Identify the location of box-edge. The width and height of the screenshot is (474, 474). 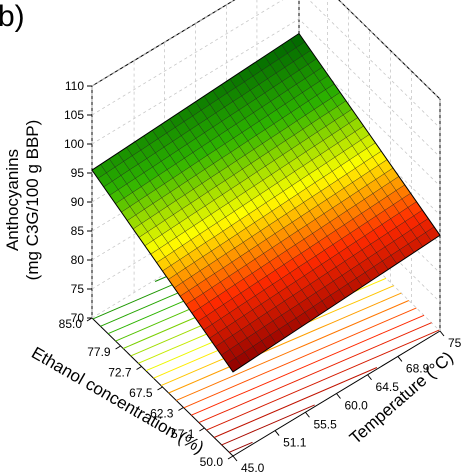
(389, 50).